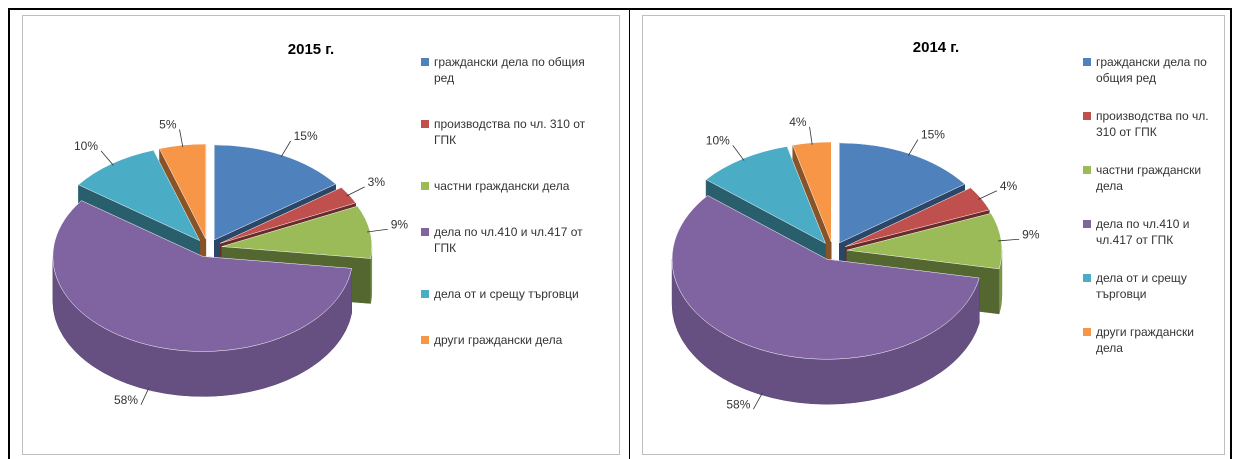 The height and width of the screenshot is (459, 1236). Describe the element at coordinates (168, 125) in the screenshot. I see `data-label: 5%` at that location.